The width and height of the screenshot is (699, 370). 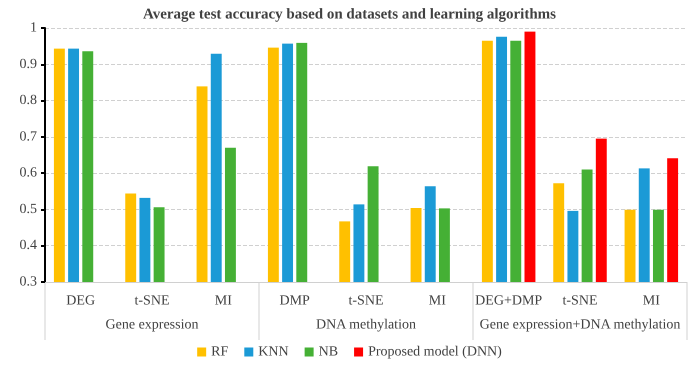 What do you see at coordinates (28, 136) in the screenshot?
I see `y-tick-label: 0.7` at bounding box center [28, 136].